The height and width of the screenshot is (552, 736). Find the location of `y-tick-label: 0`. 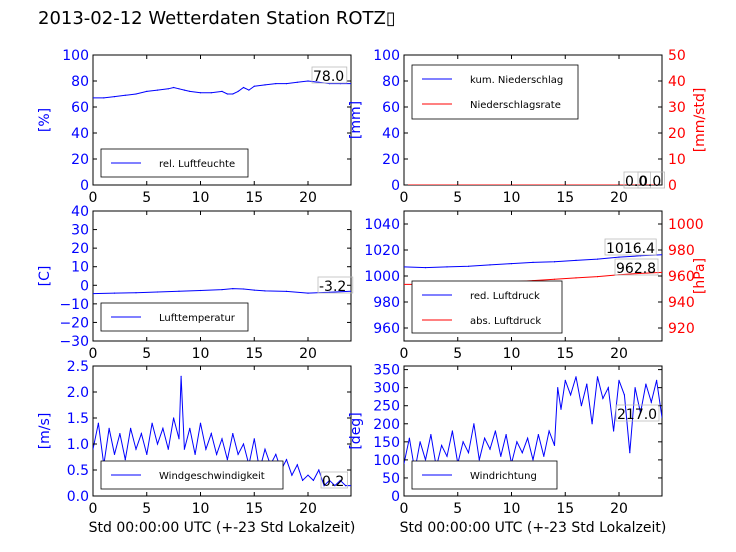

y-tick-label: 0 is located at coordinates (84, 286).